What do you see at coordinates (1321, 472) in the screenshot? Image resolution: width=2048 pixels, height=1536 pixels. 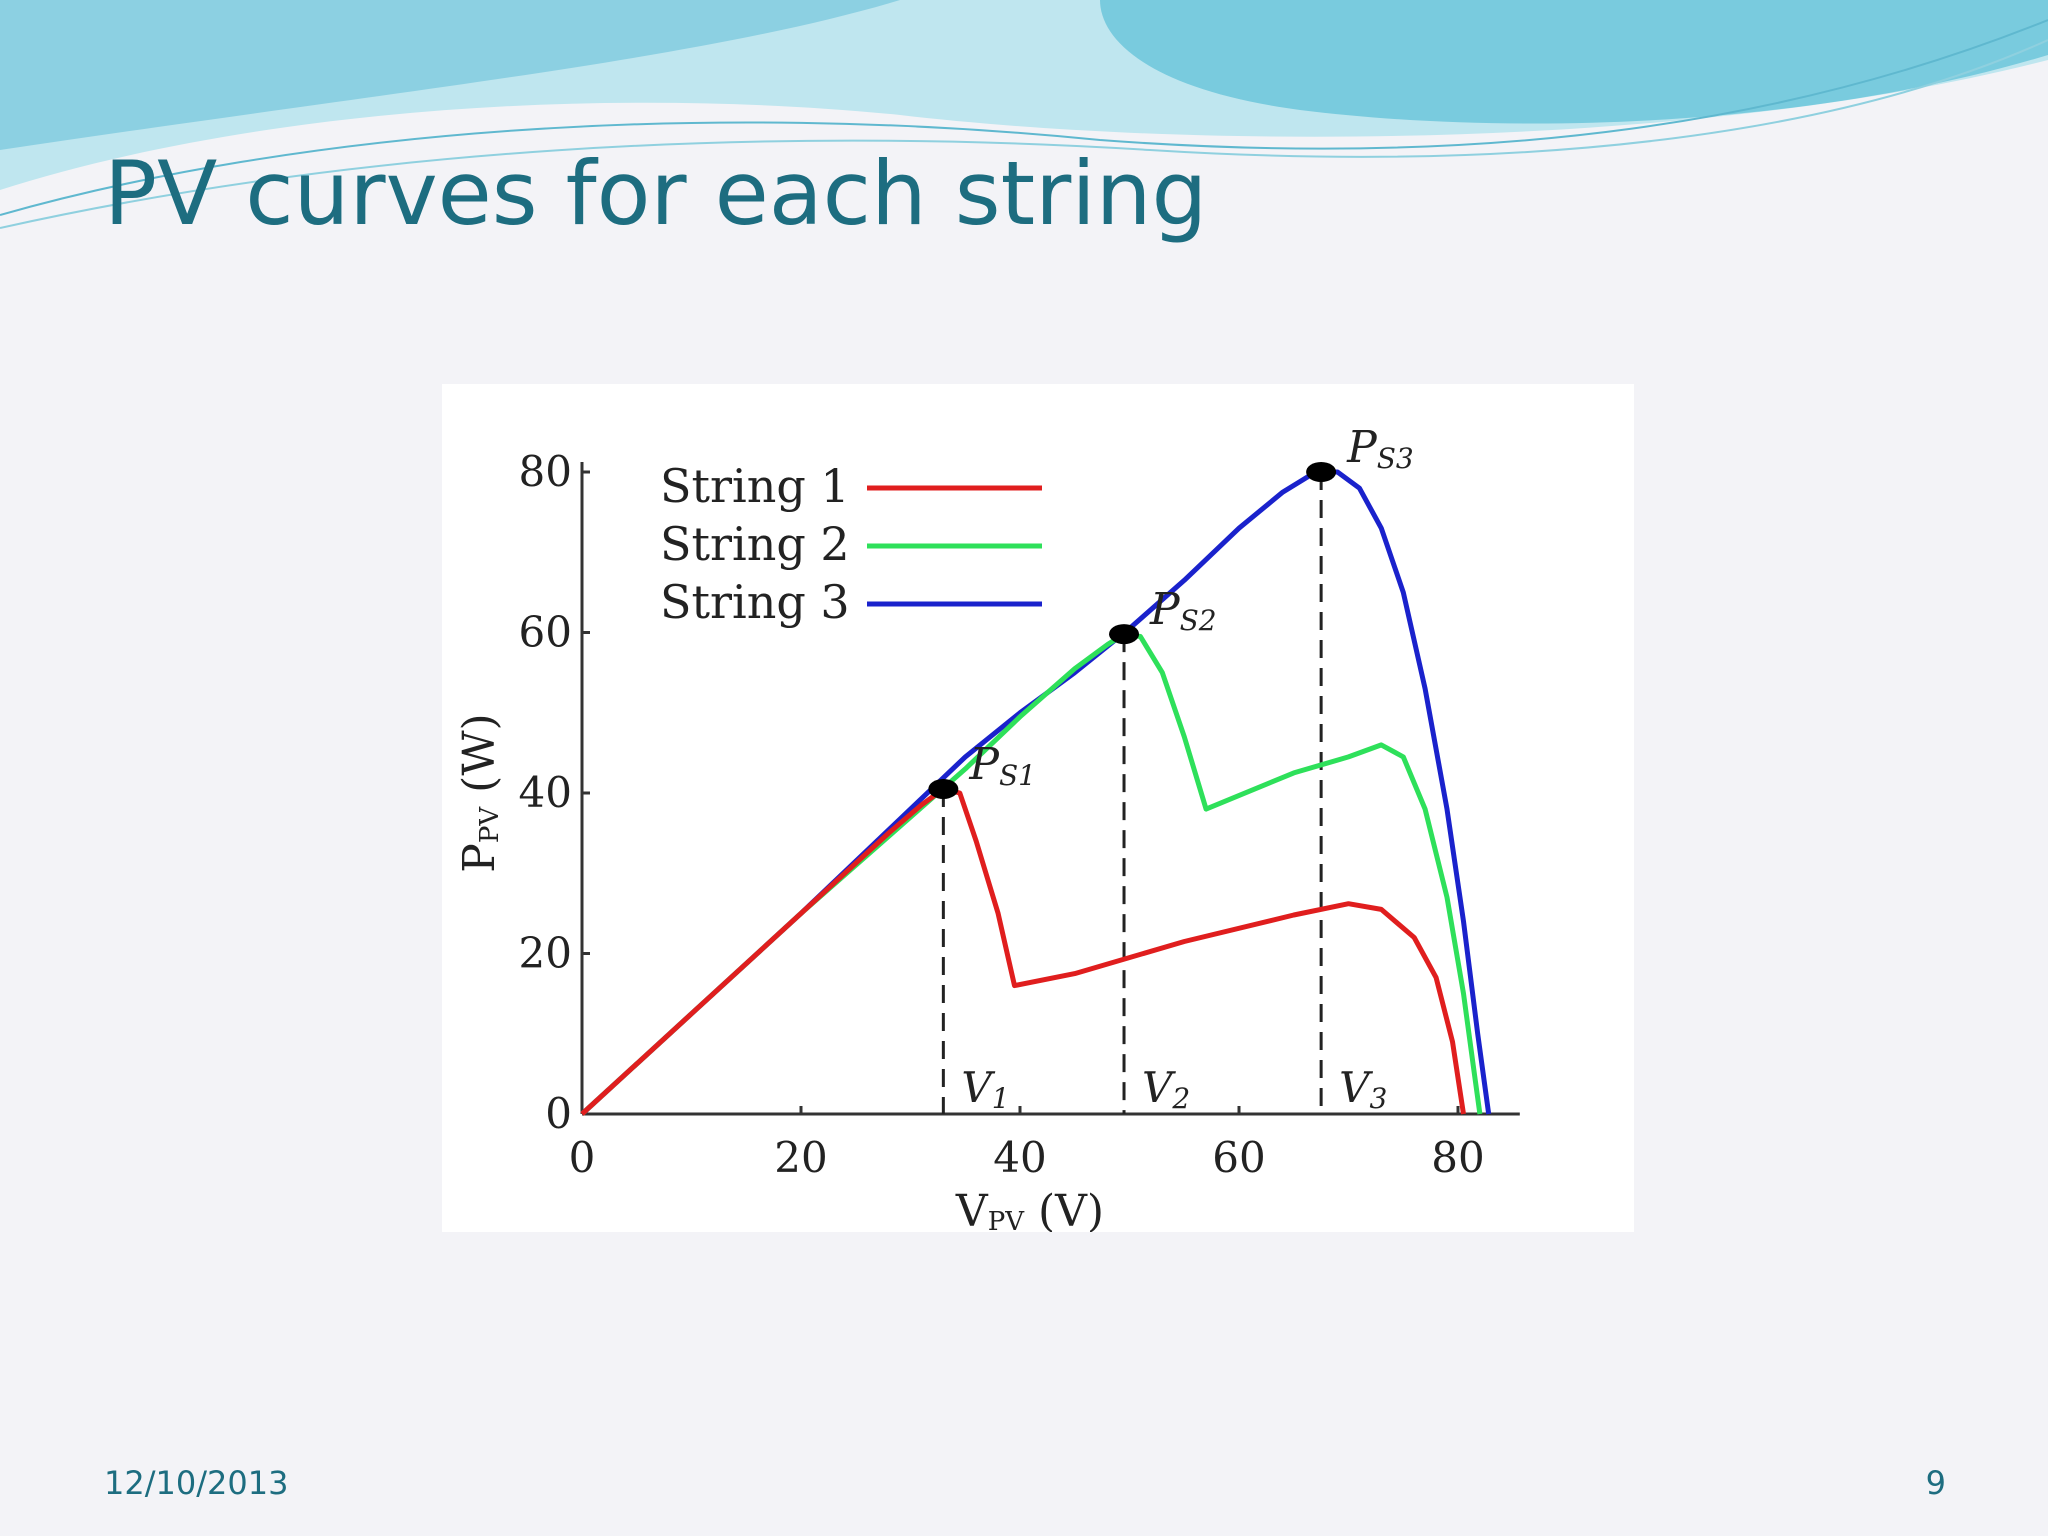 I see `peak-marker-s3` at bounding box center [1321, 472].